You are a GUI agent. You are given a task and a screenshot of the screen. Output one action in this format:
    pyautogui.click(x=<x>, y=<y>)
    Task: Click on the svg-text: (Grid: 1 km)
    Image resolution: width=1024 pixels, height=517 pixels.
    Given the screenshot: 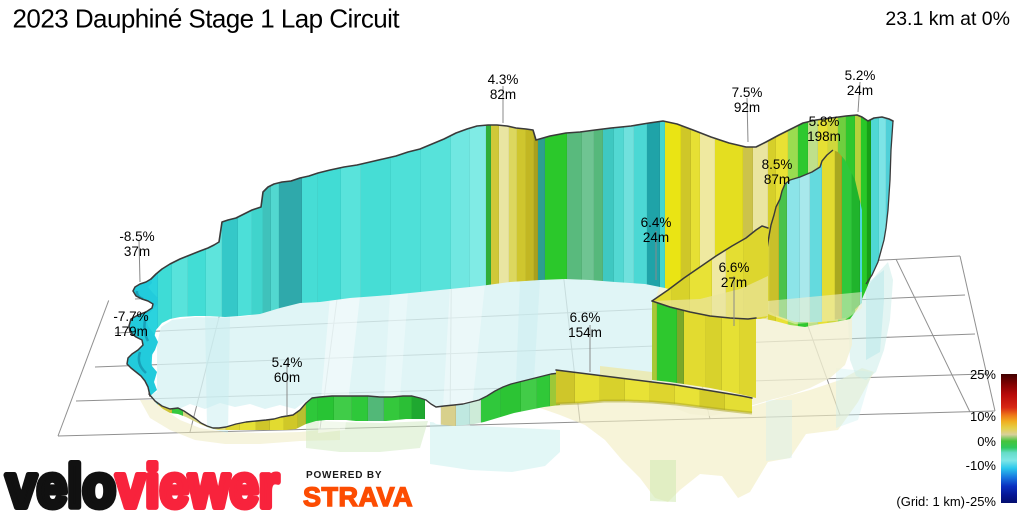 What is the action you would take?
    pyautogui.click(x=930, y=501)
    